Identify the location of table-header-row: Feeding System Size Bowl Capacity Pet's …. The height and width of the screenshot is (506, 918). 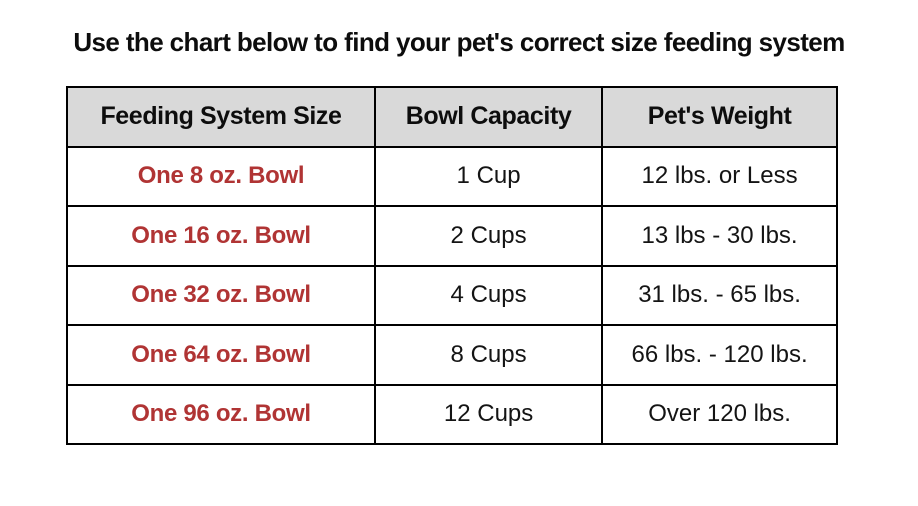
(452, 117).